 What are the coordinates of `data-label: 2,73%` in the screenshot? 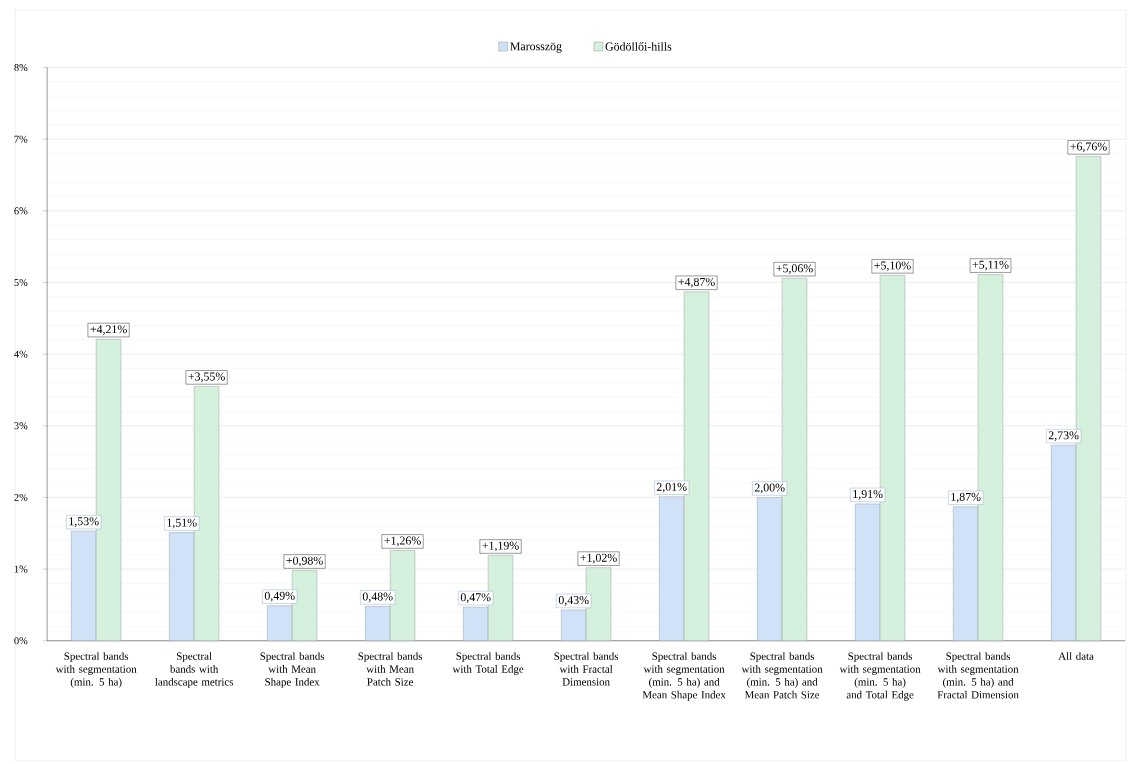 It's located at (1063, 436).